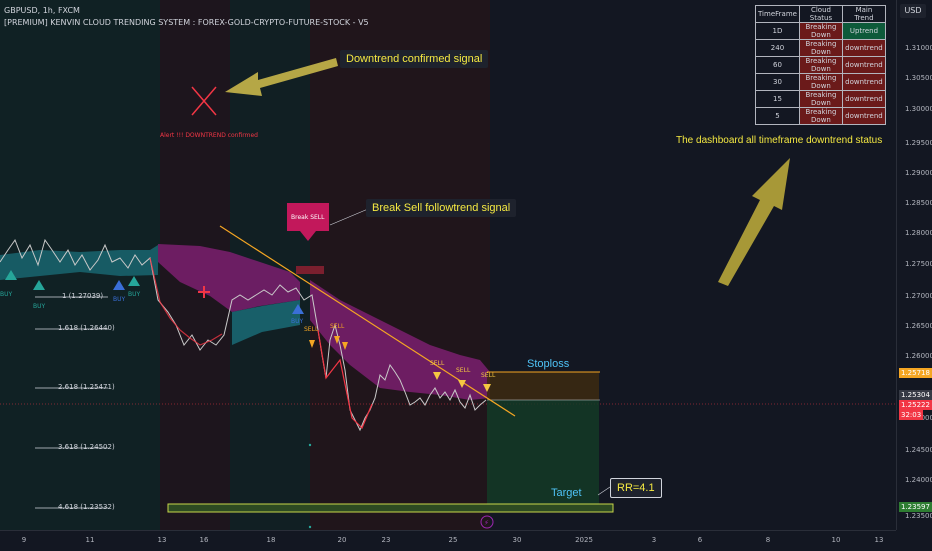  I want to click on replay-icon, so click(487, 522).